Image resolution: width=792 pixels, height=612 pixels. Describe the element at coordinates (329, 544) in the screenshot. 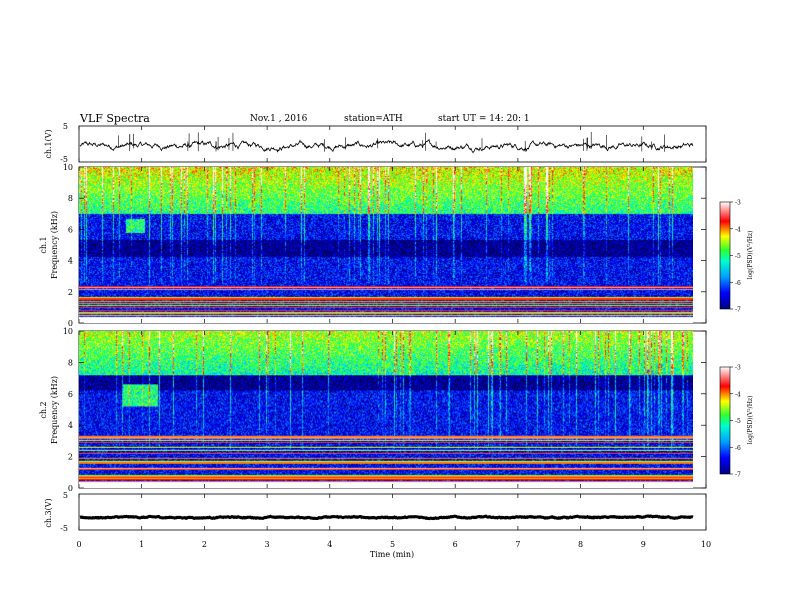

I see `xtick-label: 4` at that location.